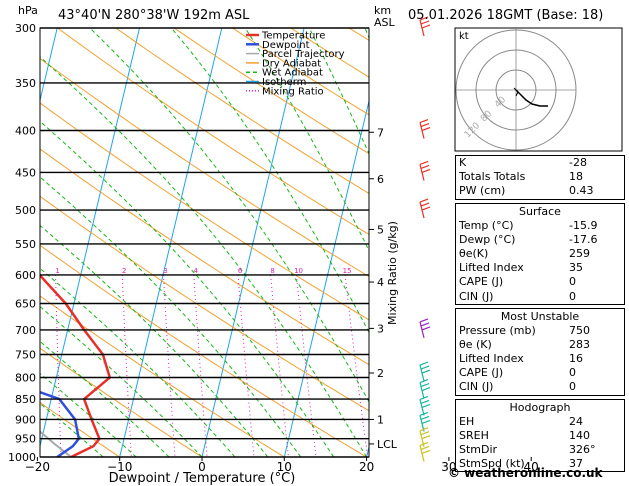 The width and height of the screenshot is (629, 486). What do you see at coordinates (492, 177) in the screenshot?
I see `stat-label: Totals Totals` at bounding box center [492, 177].